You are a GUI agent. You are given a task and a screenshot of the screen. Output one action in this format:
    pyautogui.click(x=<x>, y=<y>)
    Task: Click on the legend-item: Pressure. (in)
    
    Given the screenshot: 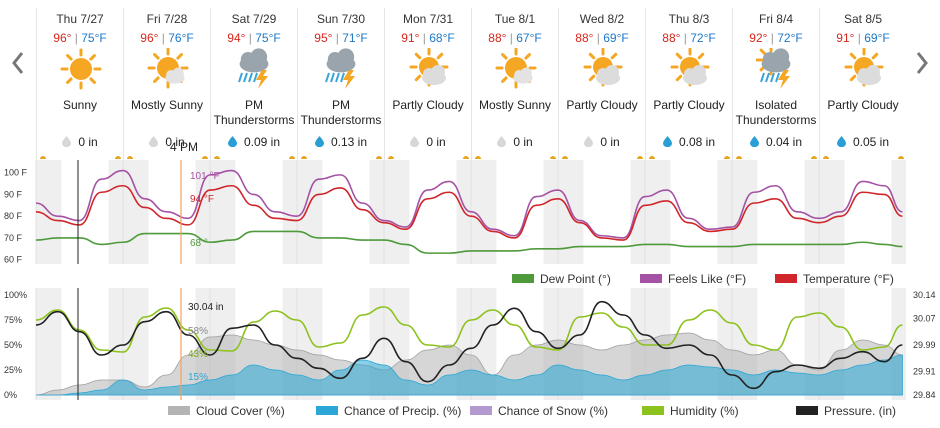 What is the action you would take?
    pyautogui.click(x=846, y=411)
    